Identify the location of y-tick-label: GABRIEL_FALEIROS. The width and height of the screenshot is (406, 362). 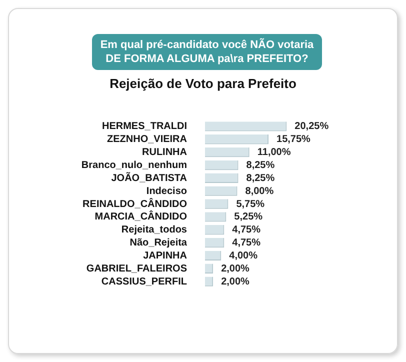
(137, 268).